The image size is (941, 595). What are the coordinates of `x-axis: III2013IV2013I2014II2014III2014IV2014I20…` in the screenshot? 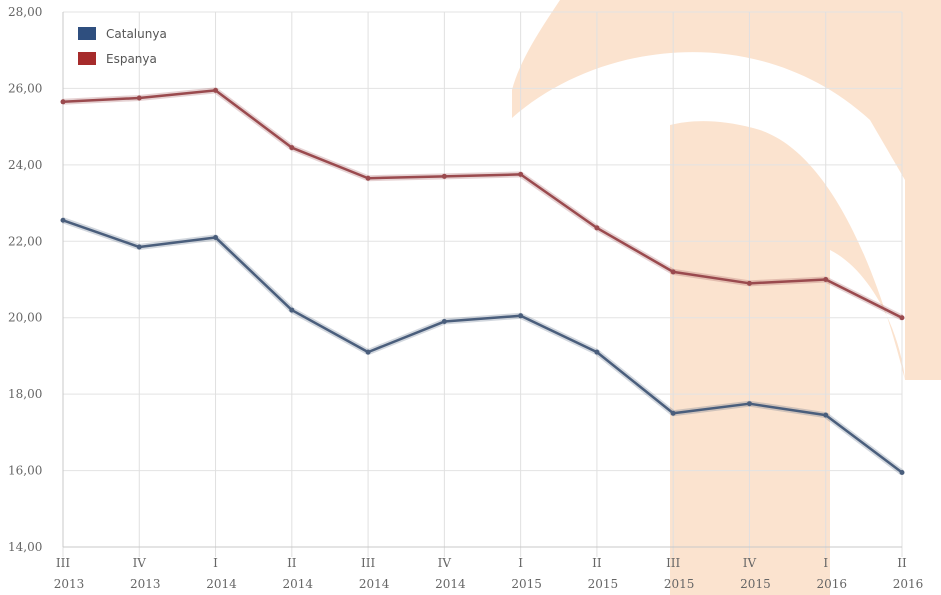 It's located at (489, 568).